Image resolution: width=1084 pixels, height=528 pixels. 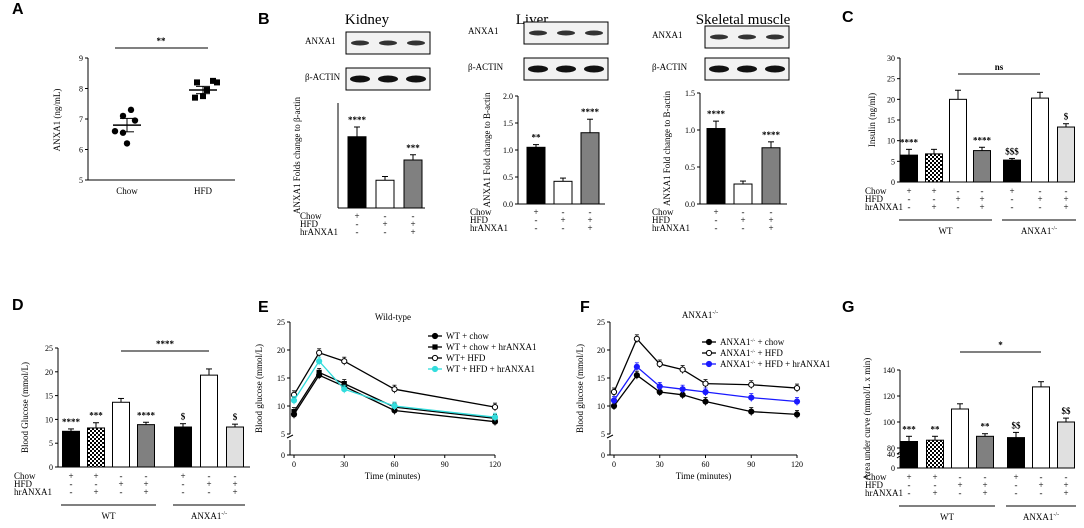 I want to click on blot-title: Skeletal muscle, so click(x=743, y=20).